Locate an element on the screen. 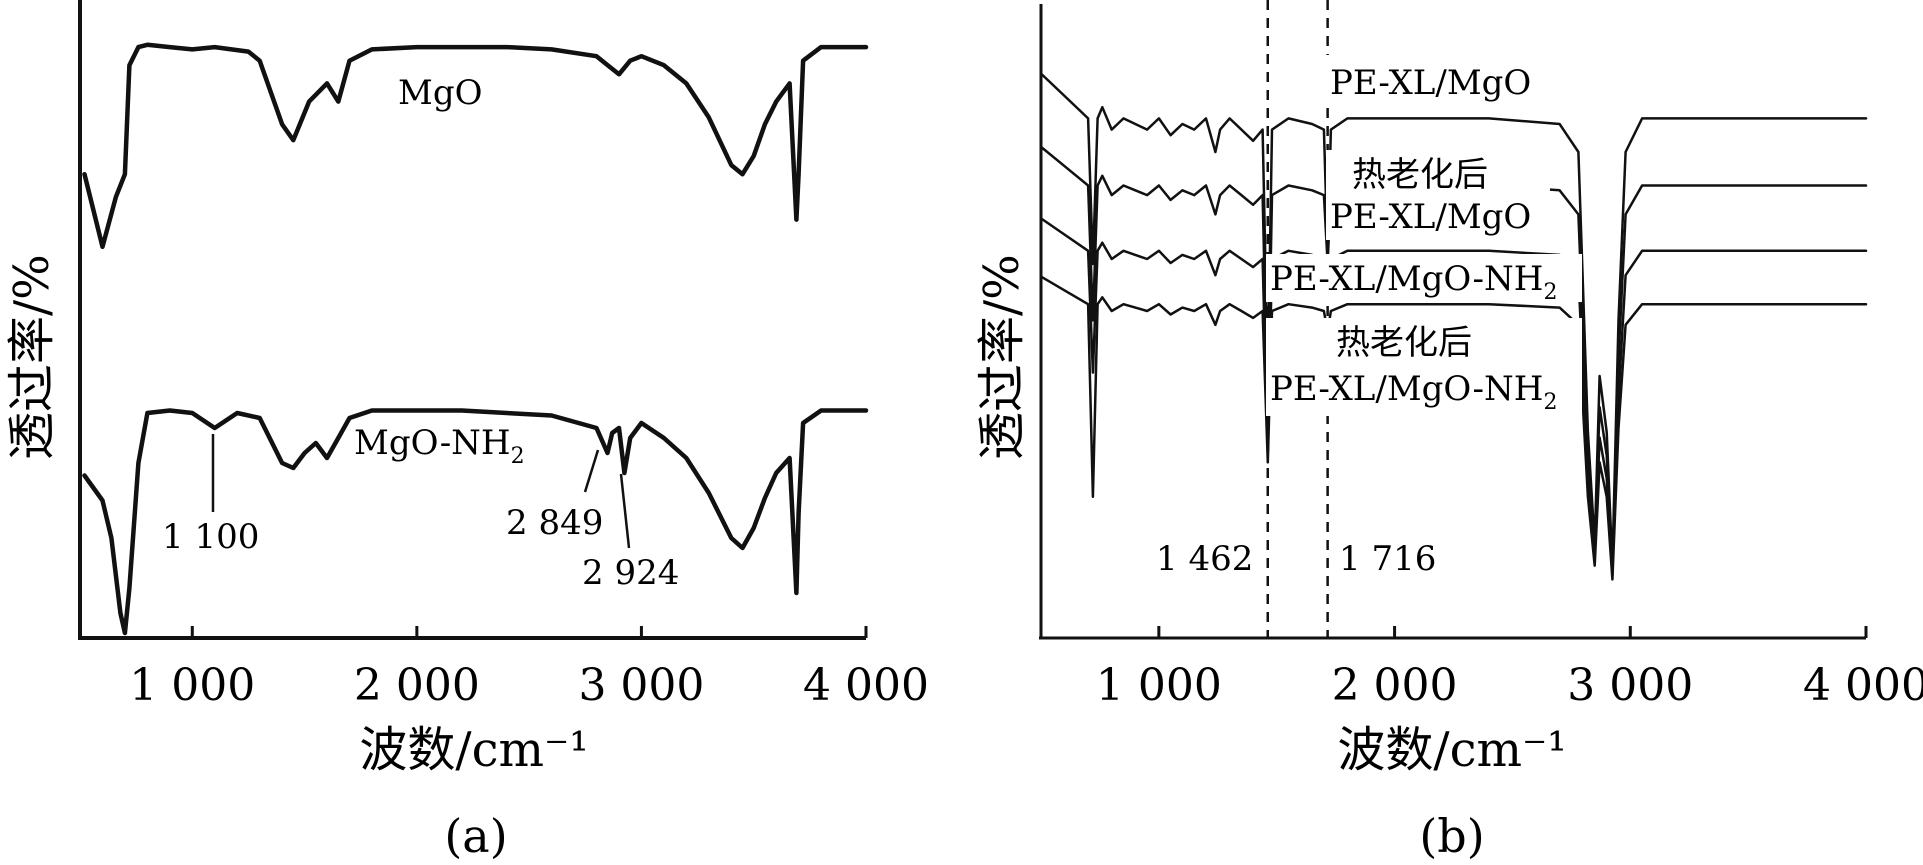 The width and height of the screenshot is (1923, 865). panel-b-x-axis-title: 波数/cm⁻¹ is located at coordinates (1451, 750).